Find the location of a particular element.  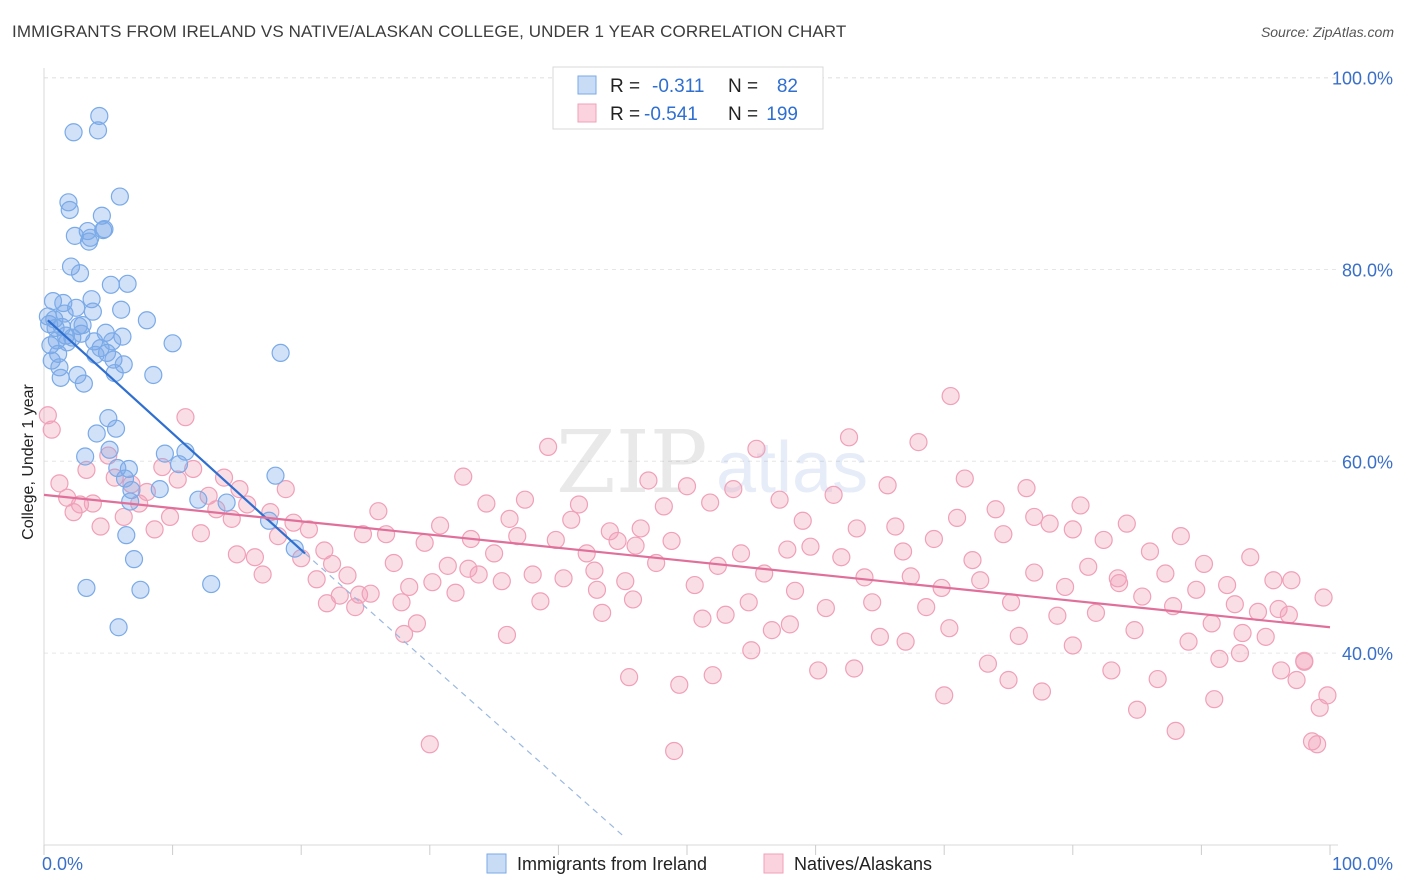

y-tick-label: 40.0% is located at coordinates (1367, 654).